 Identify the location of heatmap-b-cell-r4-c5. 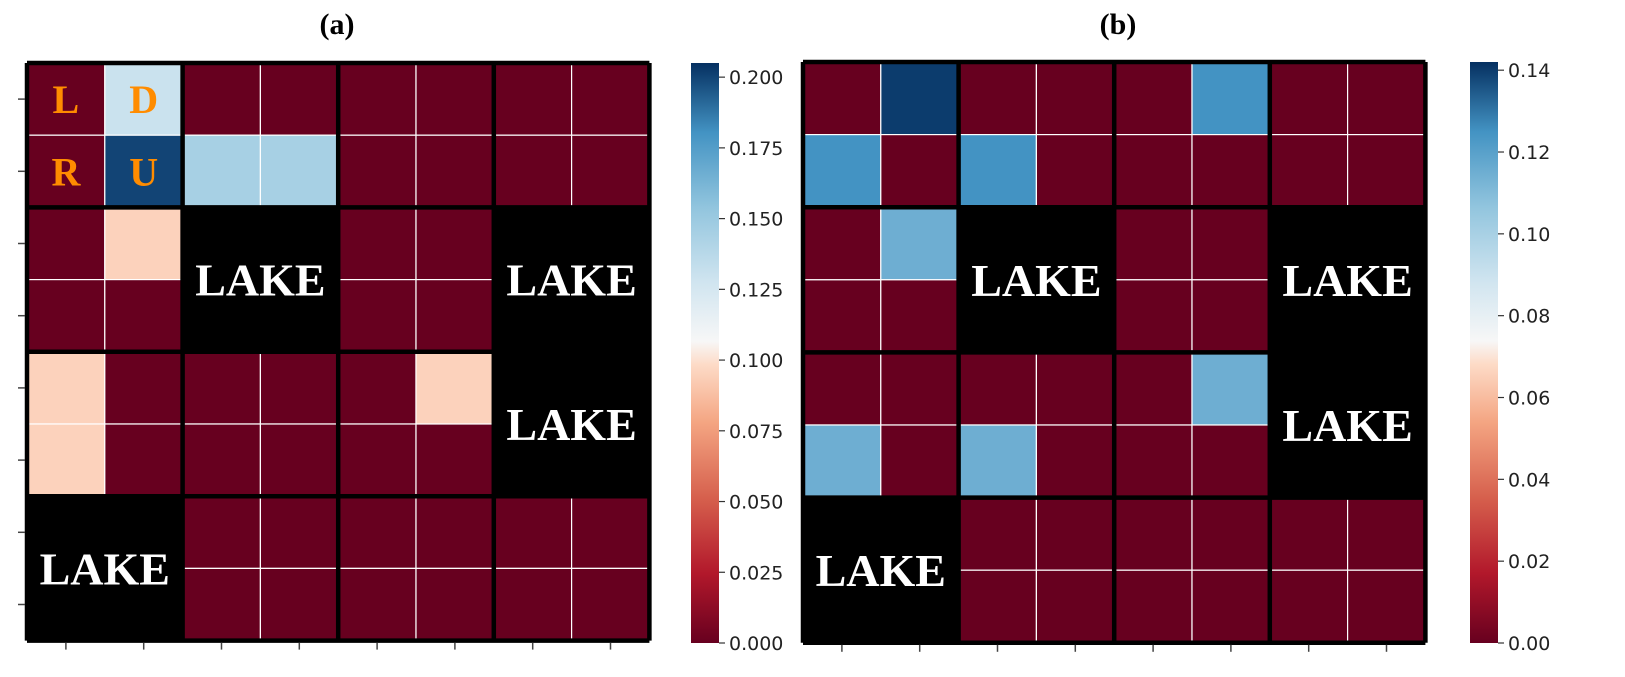
(1231, 388).